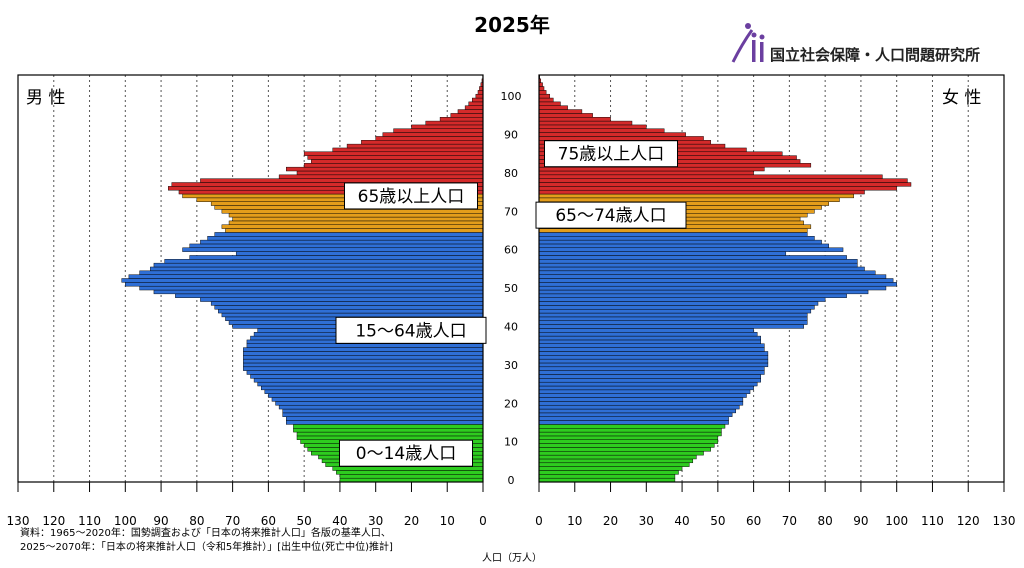 The image size is (1024, 568). I want to click on group-label: 75歳以上人口, so click(611, 154).